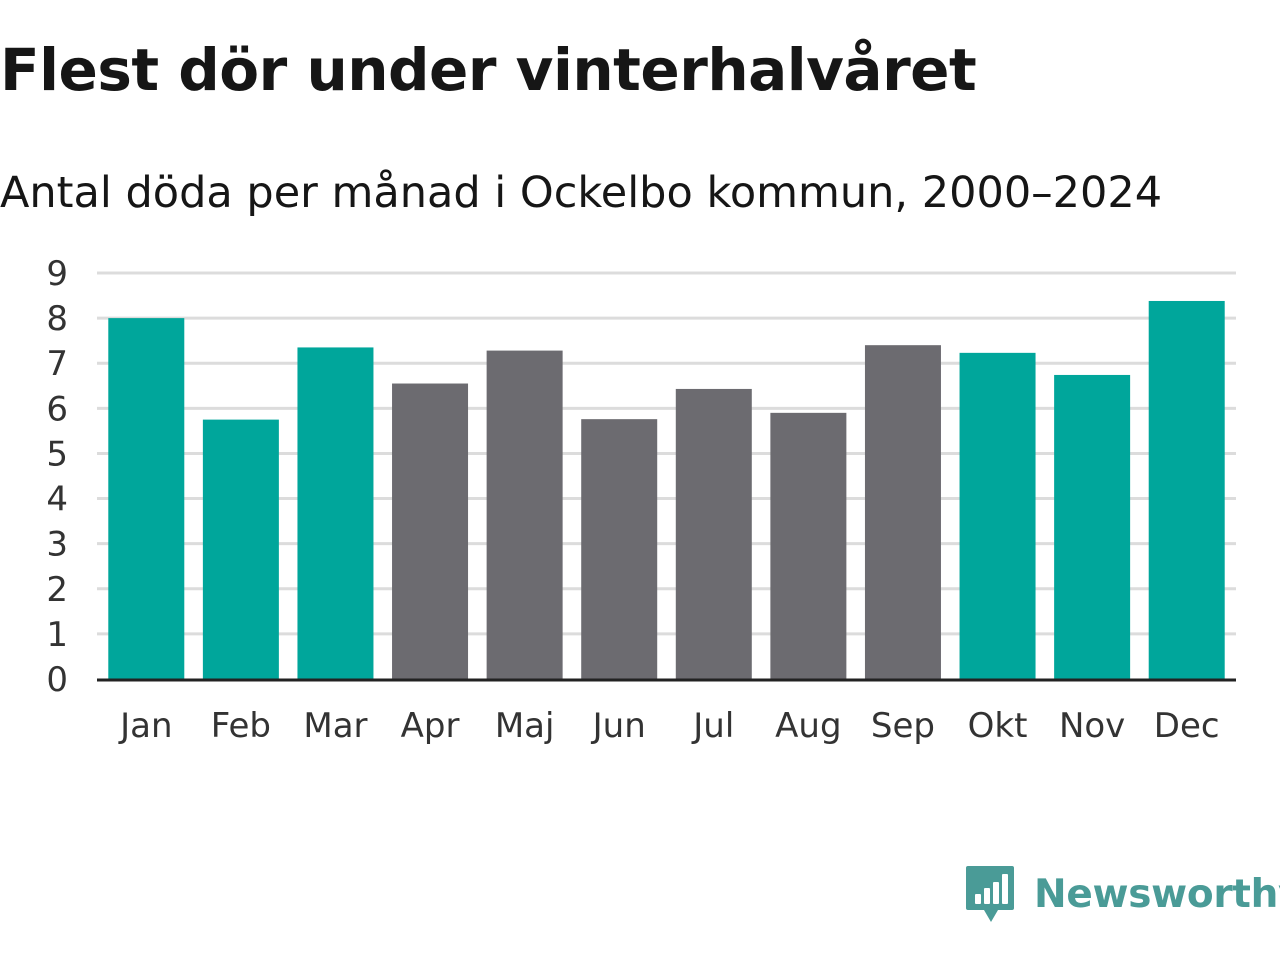 The width and height of the screenshot is (1280, 960). I want to click on y-tick-label: 6, so click(57, 409).